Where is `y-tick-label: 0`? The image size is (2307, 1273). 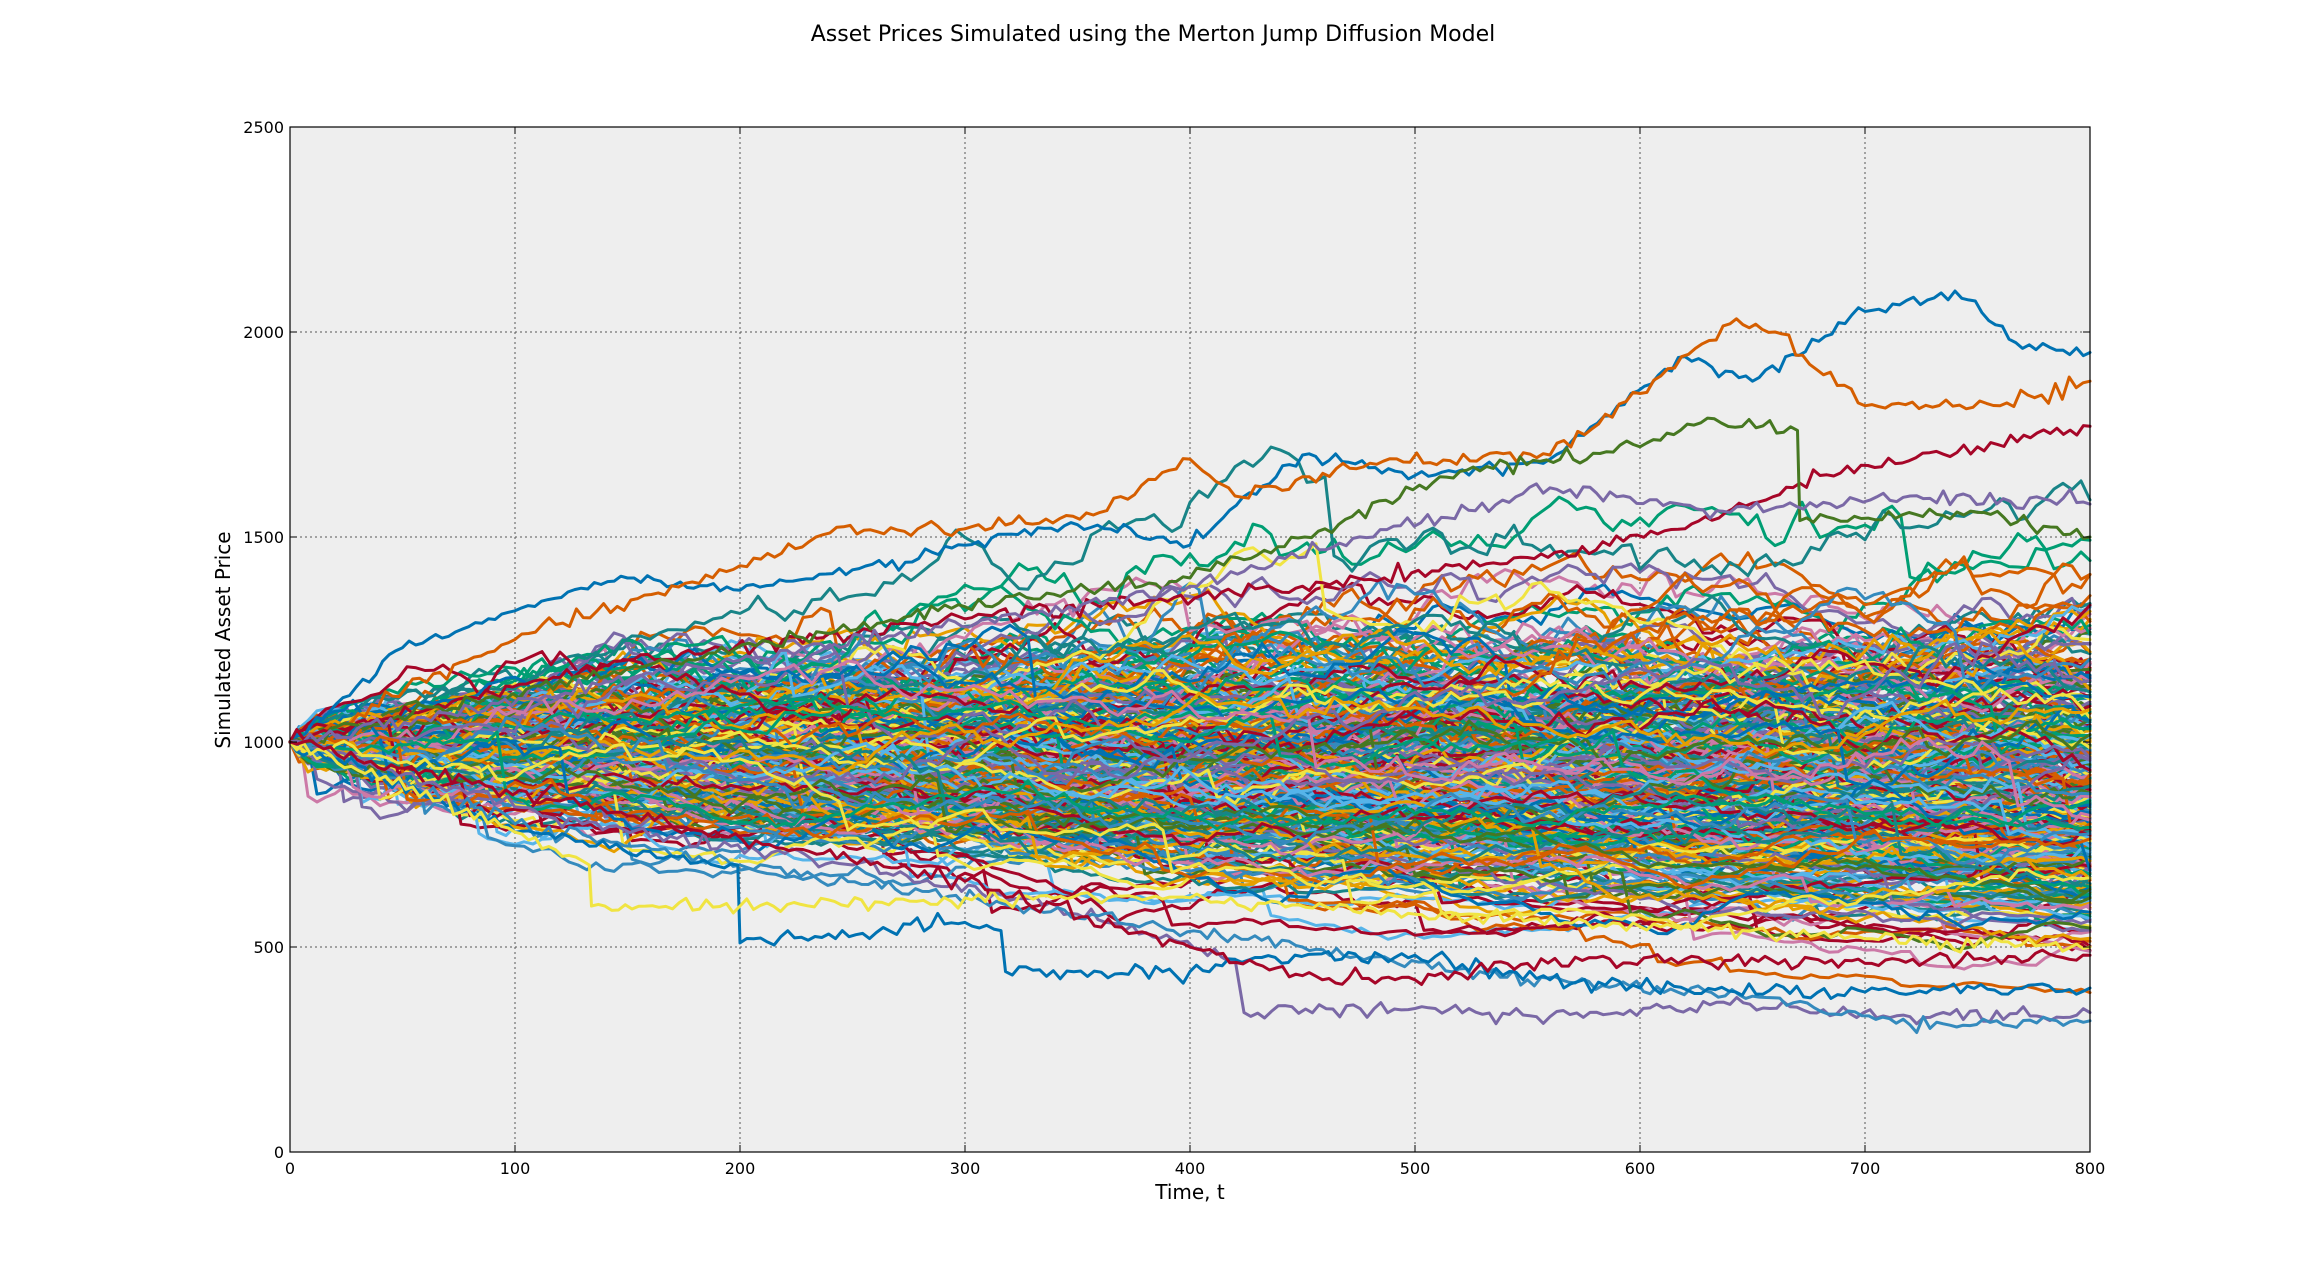
y-tick-label: 0 is located at coordinates (279, 1152).